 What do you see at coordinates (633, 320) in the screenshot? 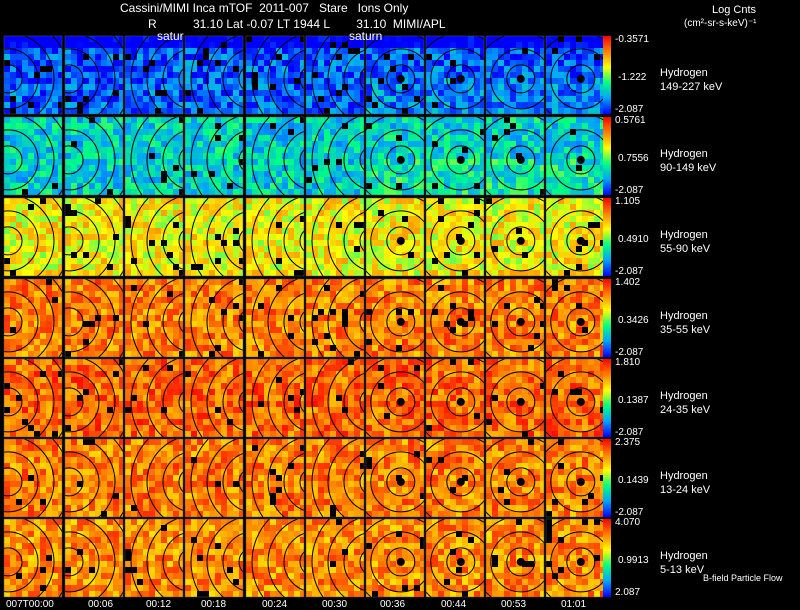
I see `colorbar-mid-value: 0.3426` at bounding box center [633, 320].